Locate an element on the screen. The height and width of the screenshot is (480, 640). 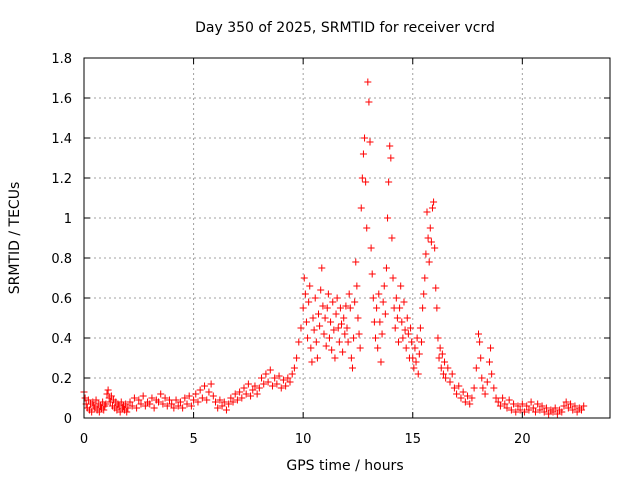
x-axis-label: GPS time / hours is located at coordinates (344, 466).